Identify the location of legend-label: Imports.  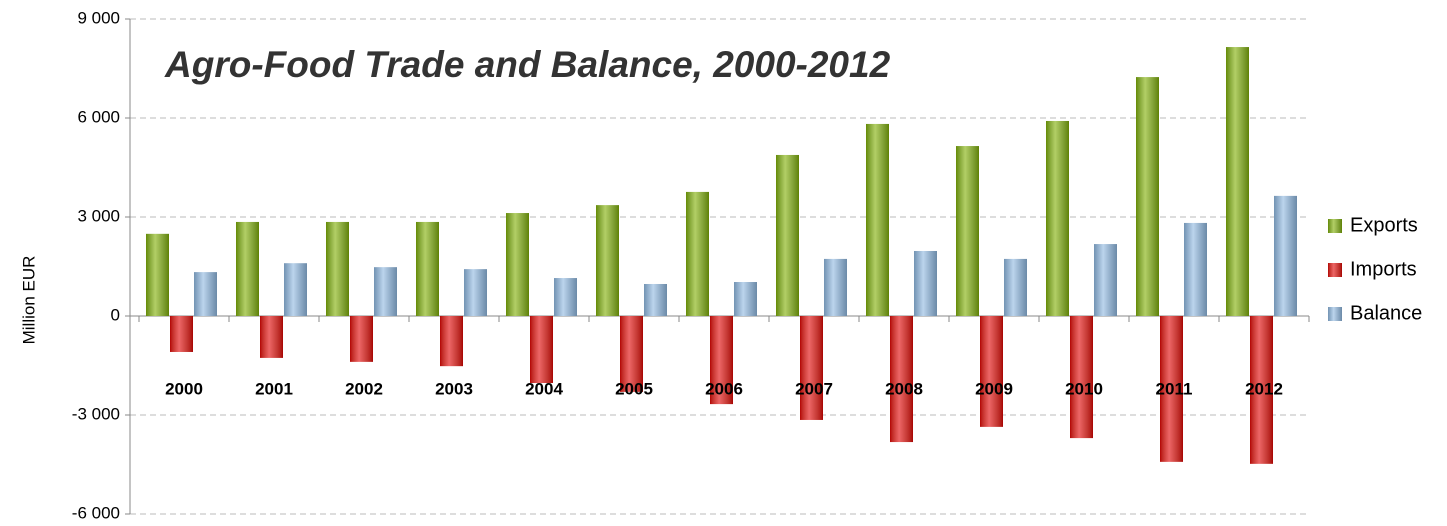
(1383, 269).